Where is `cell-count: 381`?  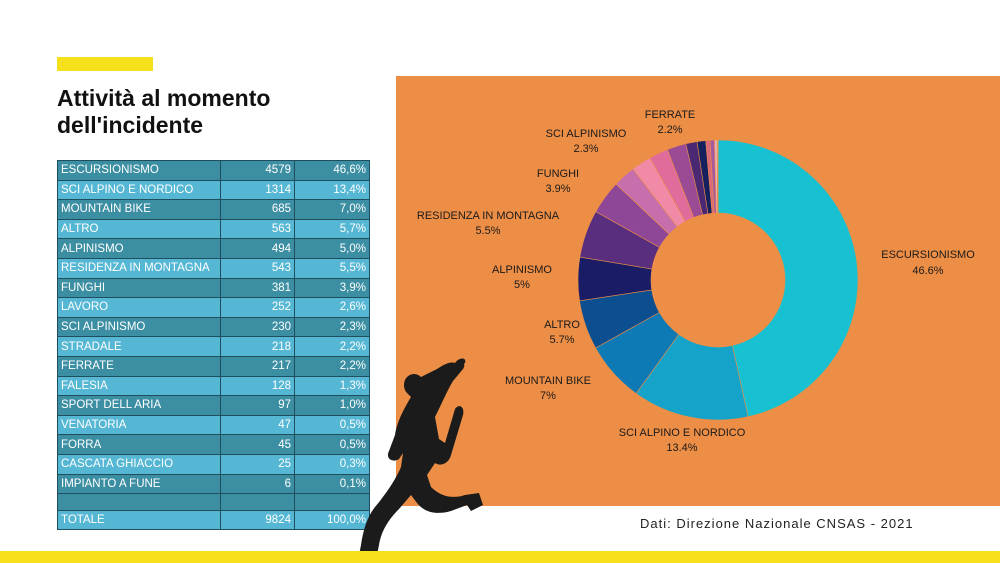
cell-count: 381 is located at coordinates (257, 288).